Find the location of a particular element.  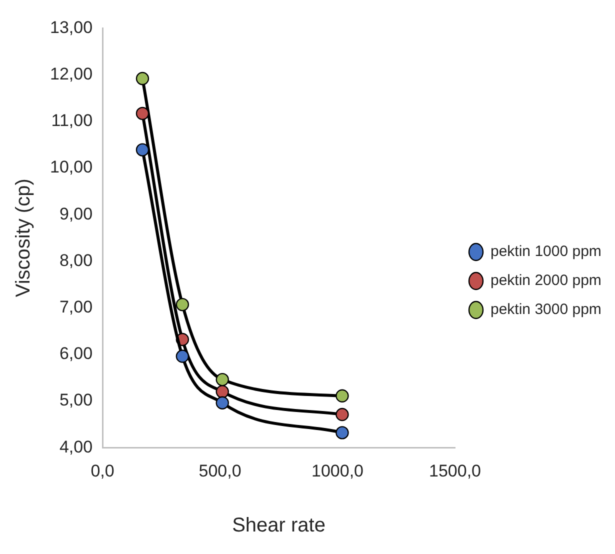

legend-label: pektin 3000 ppm is located at coordinates (546, 309).